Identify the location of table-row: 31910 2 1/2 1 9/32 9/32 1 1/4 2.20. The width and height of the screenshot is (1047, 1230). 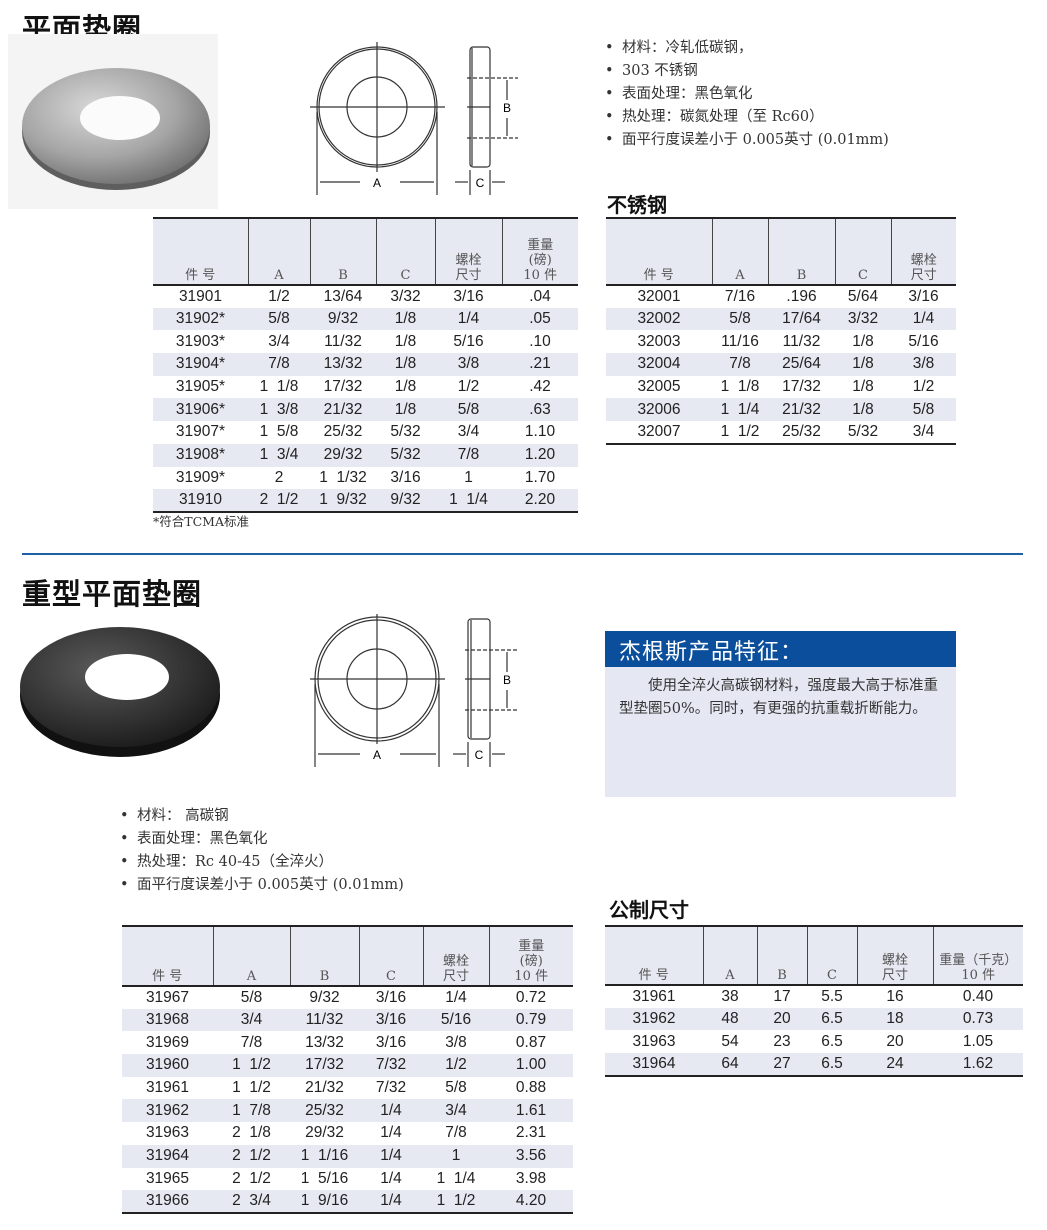
(365, 500).